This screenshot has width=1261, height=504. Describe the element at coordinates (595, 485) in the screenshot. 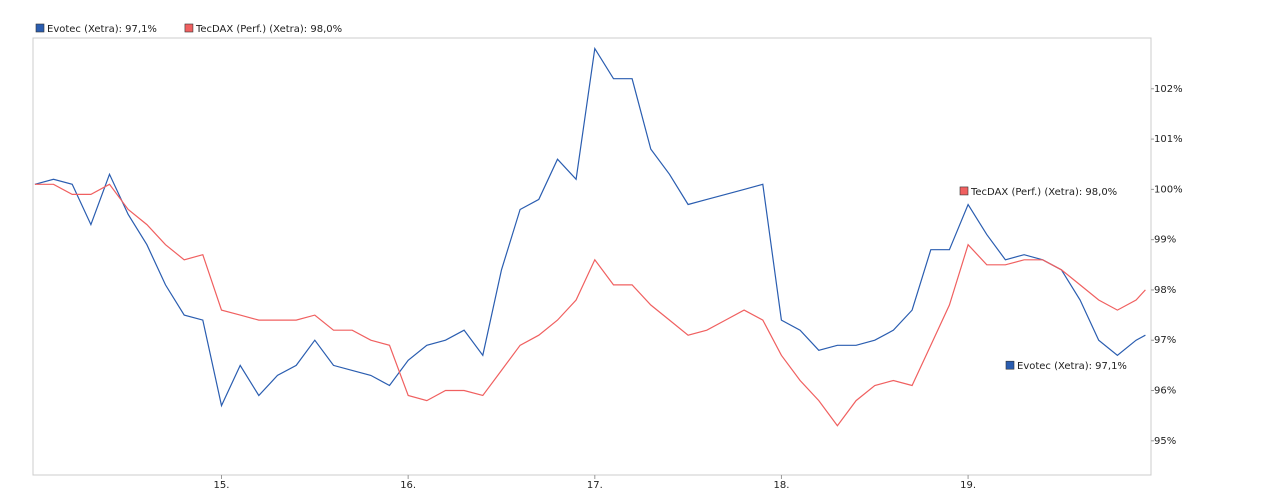

I see `x-tick-label: 17.` at that location.